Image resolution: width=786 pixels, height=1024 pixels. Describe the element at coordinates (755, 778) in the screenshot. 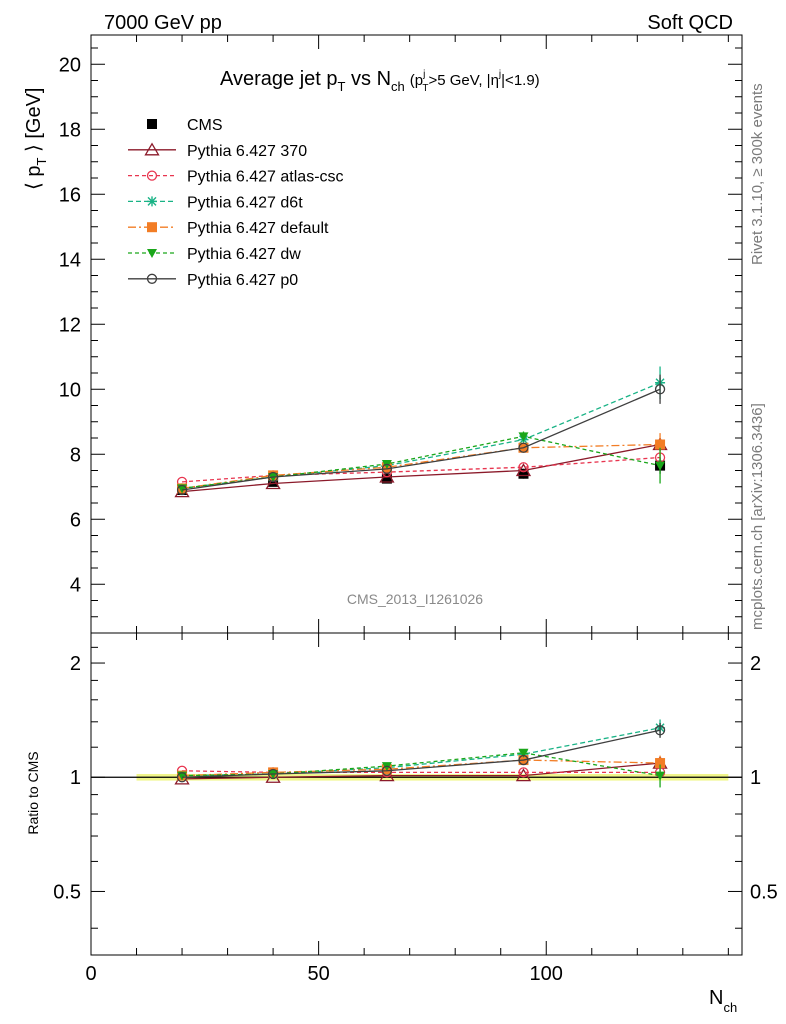

I see `ratio-y-tick-label-right: 1` at that location.